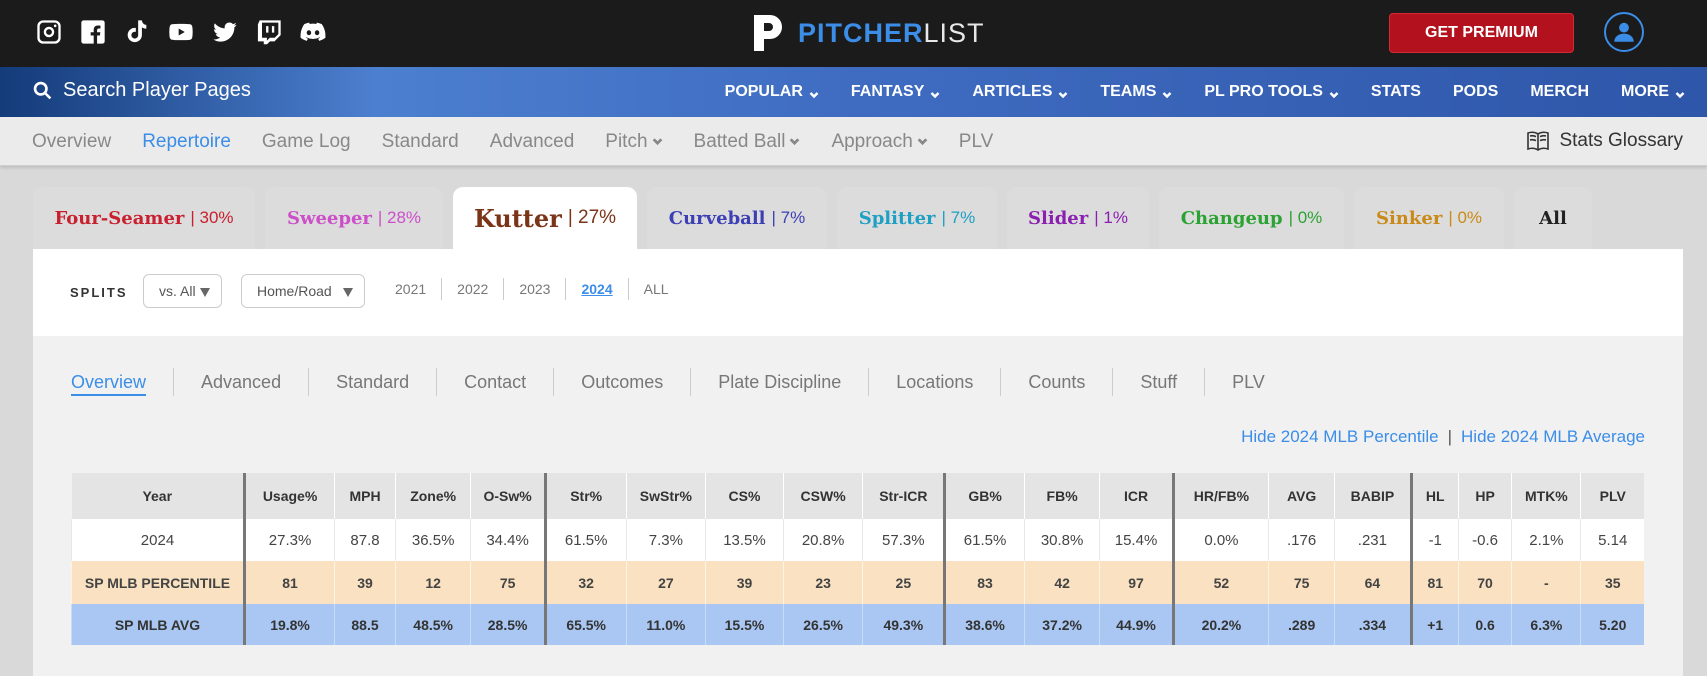 The width and height of the screenshot is (1707, 676). Describe the element at coordinates (508, 582) in the screenshot. I see `stat-cell: 75` at that location.